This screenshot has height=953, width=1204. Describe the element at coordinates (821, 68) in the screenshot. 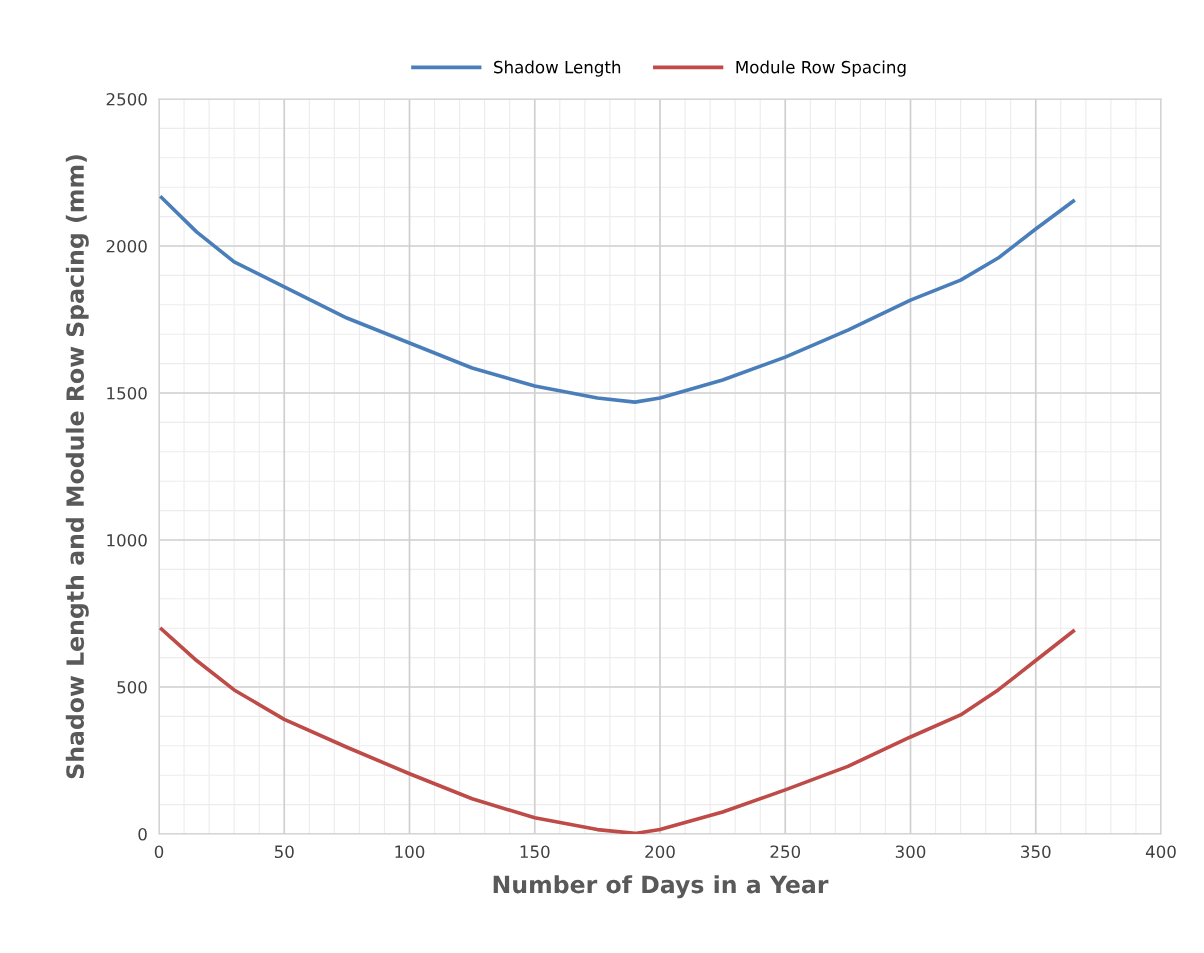

I see `legend-label: Module Row Spacing` at that location.